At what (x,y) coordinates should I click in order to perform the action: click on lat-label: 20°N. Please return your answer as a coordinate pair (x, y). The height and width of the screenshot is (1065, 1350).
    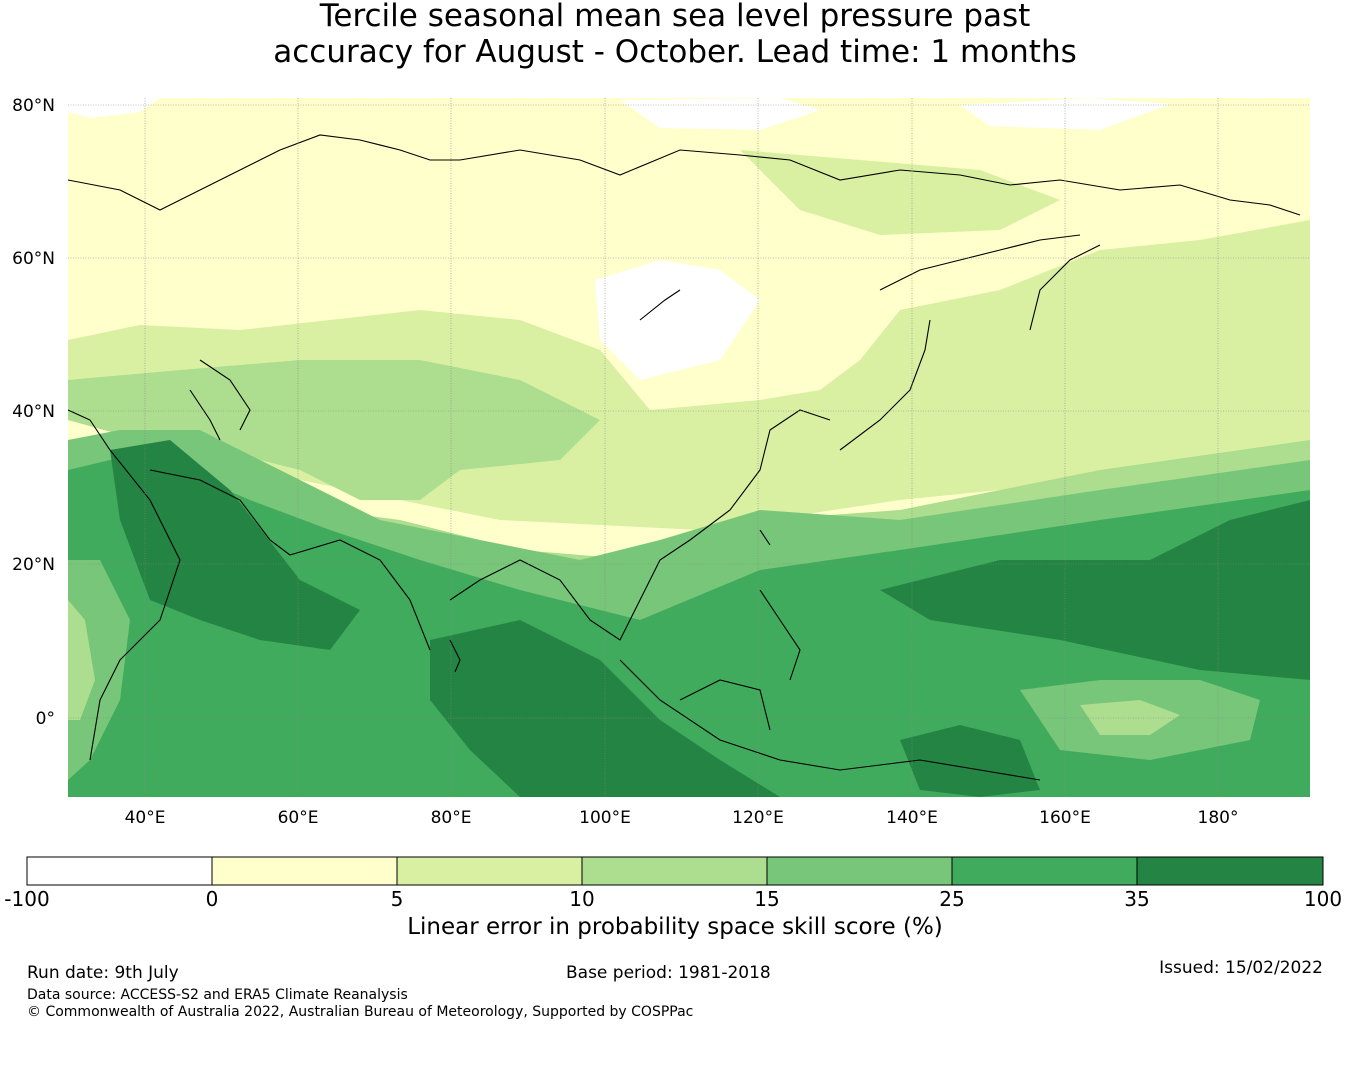
    Looking at the image, I should click on (33, 565).